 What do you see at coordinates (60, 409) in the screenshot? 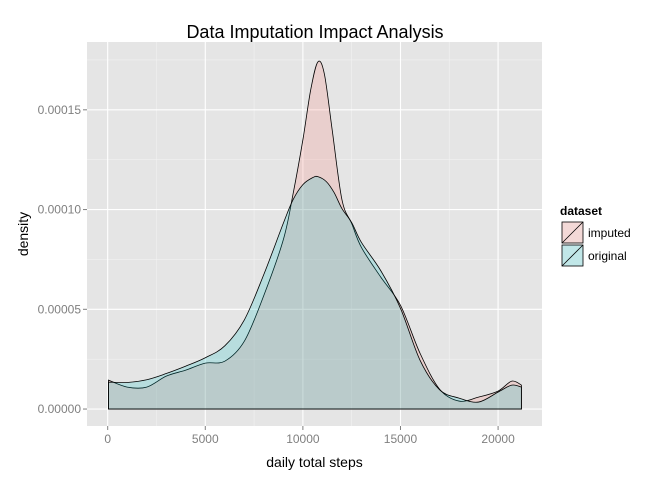
I see `y-tick-label: 0.00000` at bounding box center [60, 409].